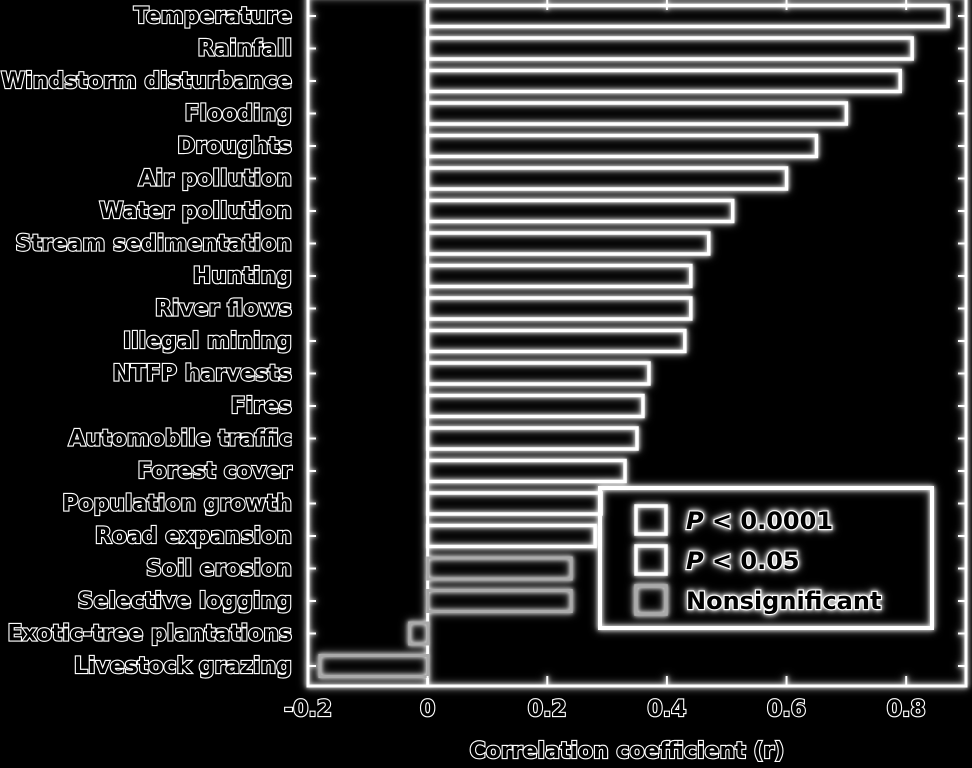 The width and height of the screenshot is (972, 768). I want to click on legend: P < 0.0001 P < 0.05 Nonsignificant, so click(766, 558).